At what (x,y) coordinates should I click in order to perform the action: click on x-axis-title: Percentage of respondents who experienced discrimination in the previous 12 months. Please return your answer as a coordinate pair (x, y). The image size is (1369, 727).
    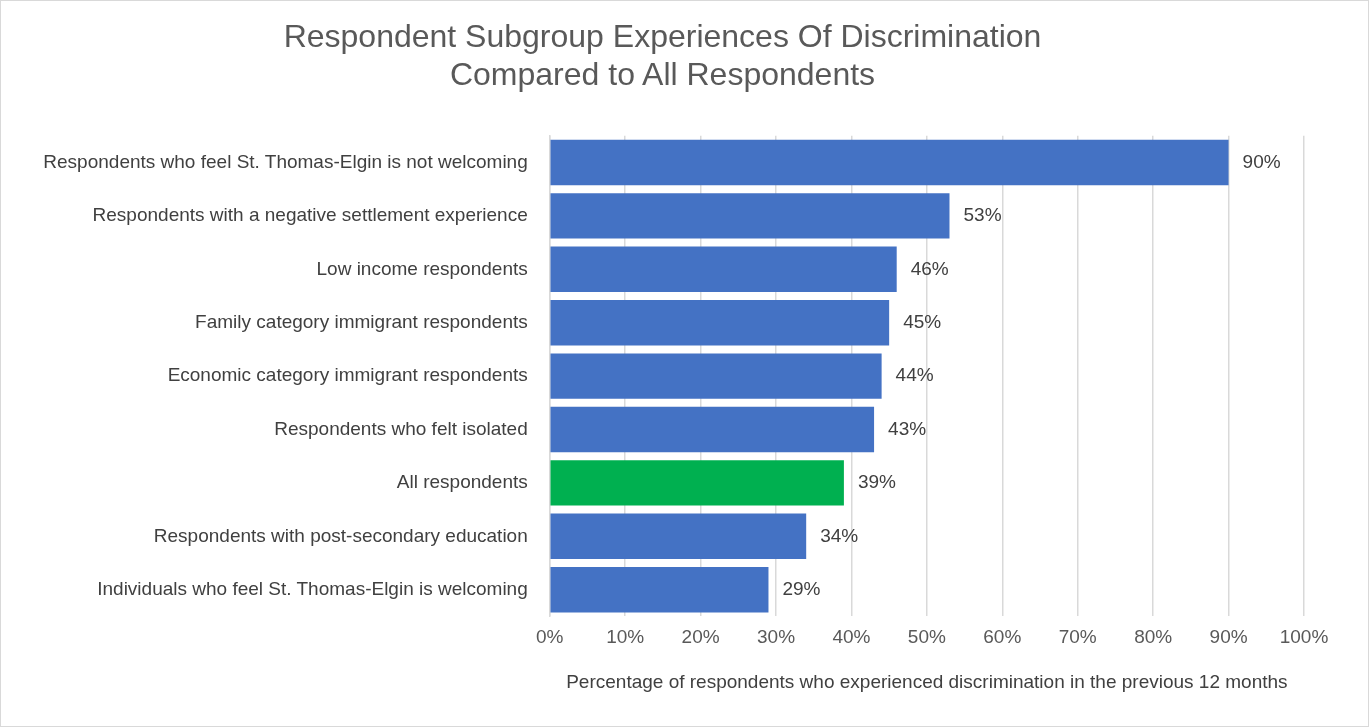
    Looking at the image, I should click on (927, 681).